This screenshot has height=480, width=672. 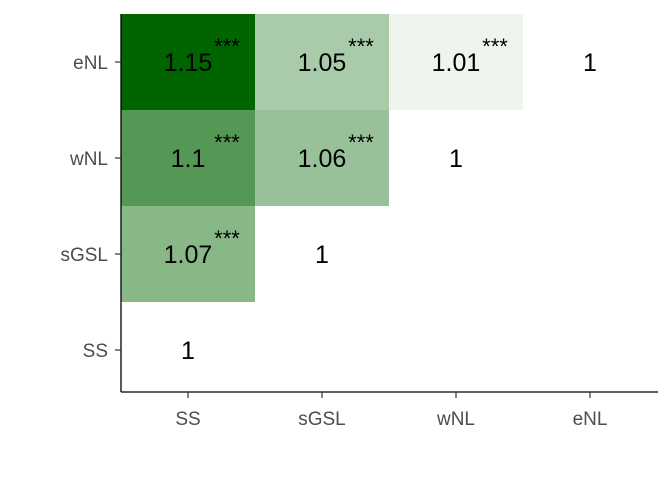 I want to click on y-tick-label: sGSL, so click(x=84, y=255).